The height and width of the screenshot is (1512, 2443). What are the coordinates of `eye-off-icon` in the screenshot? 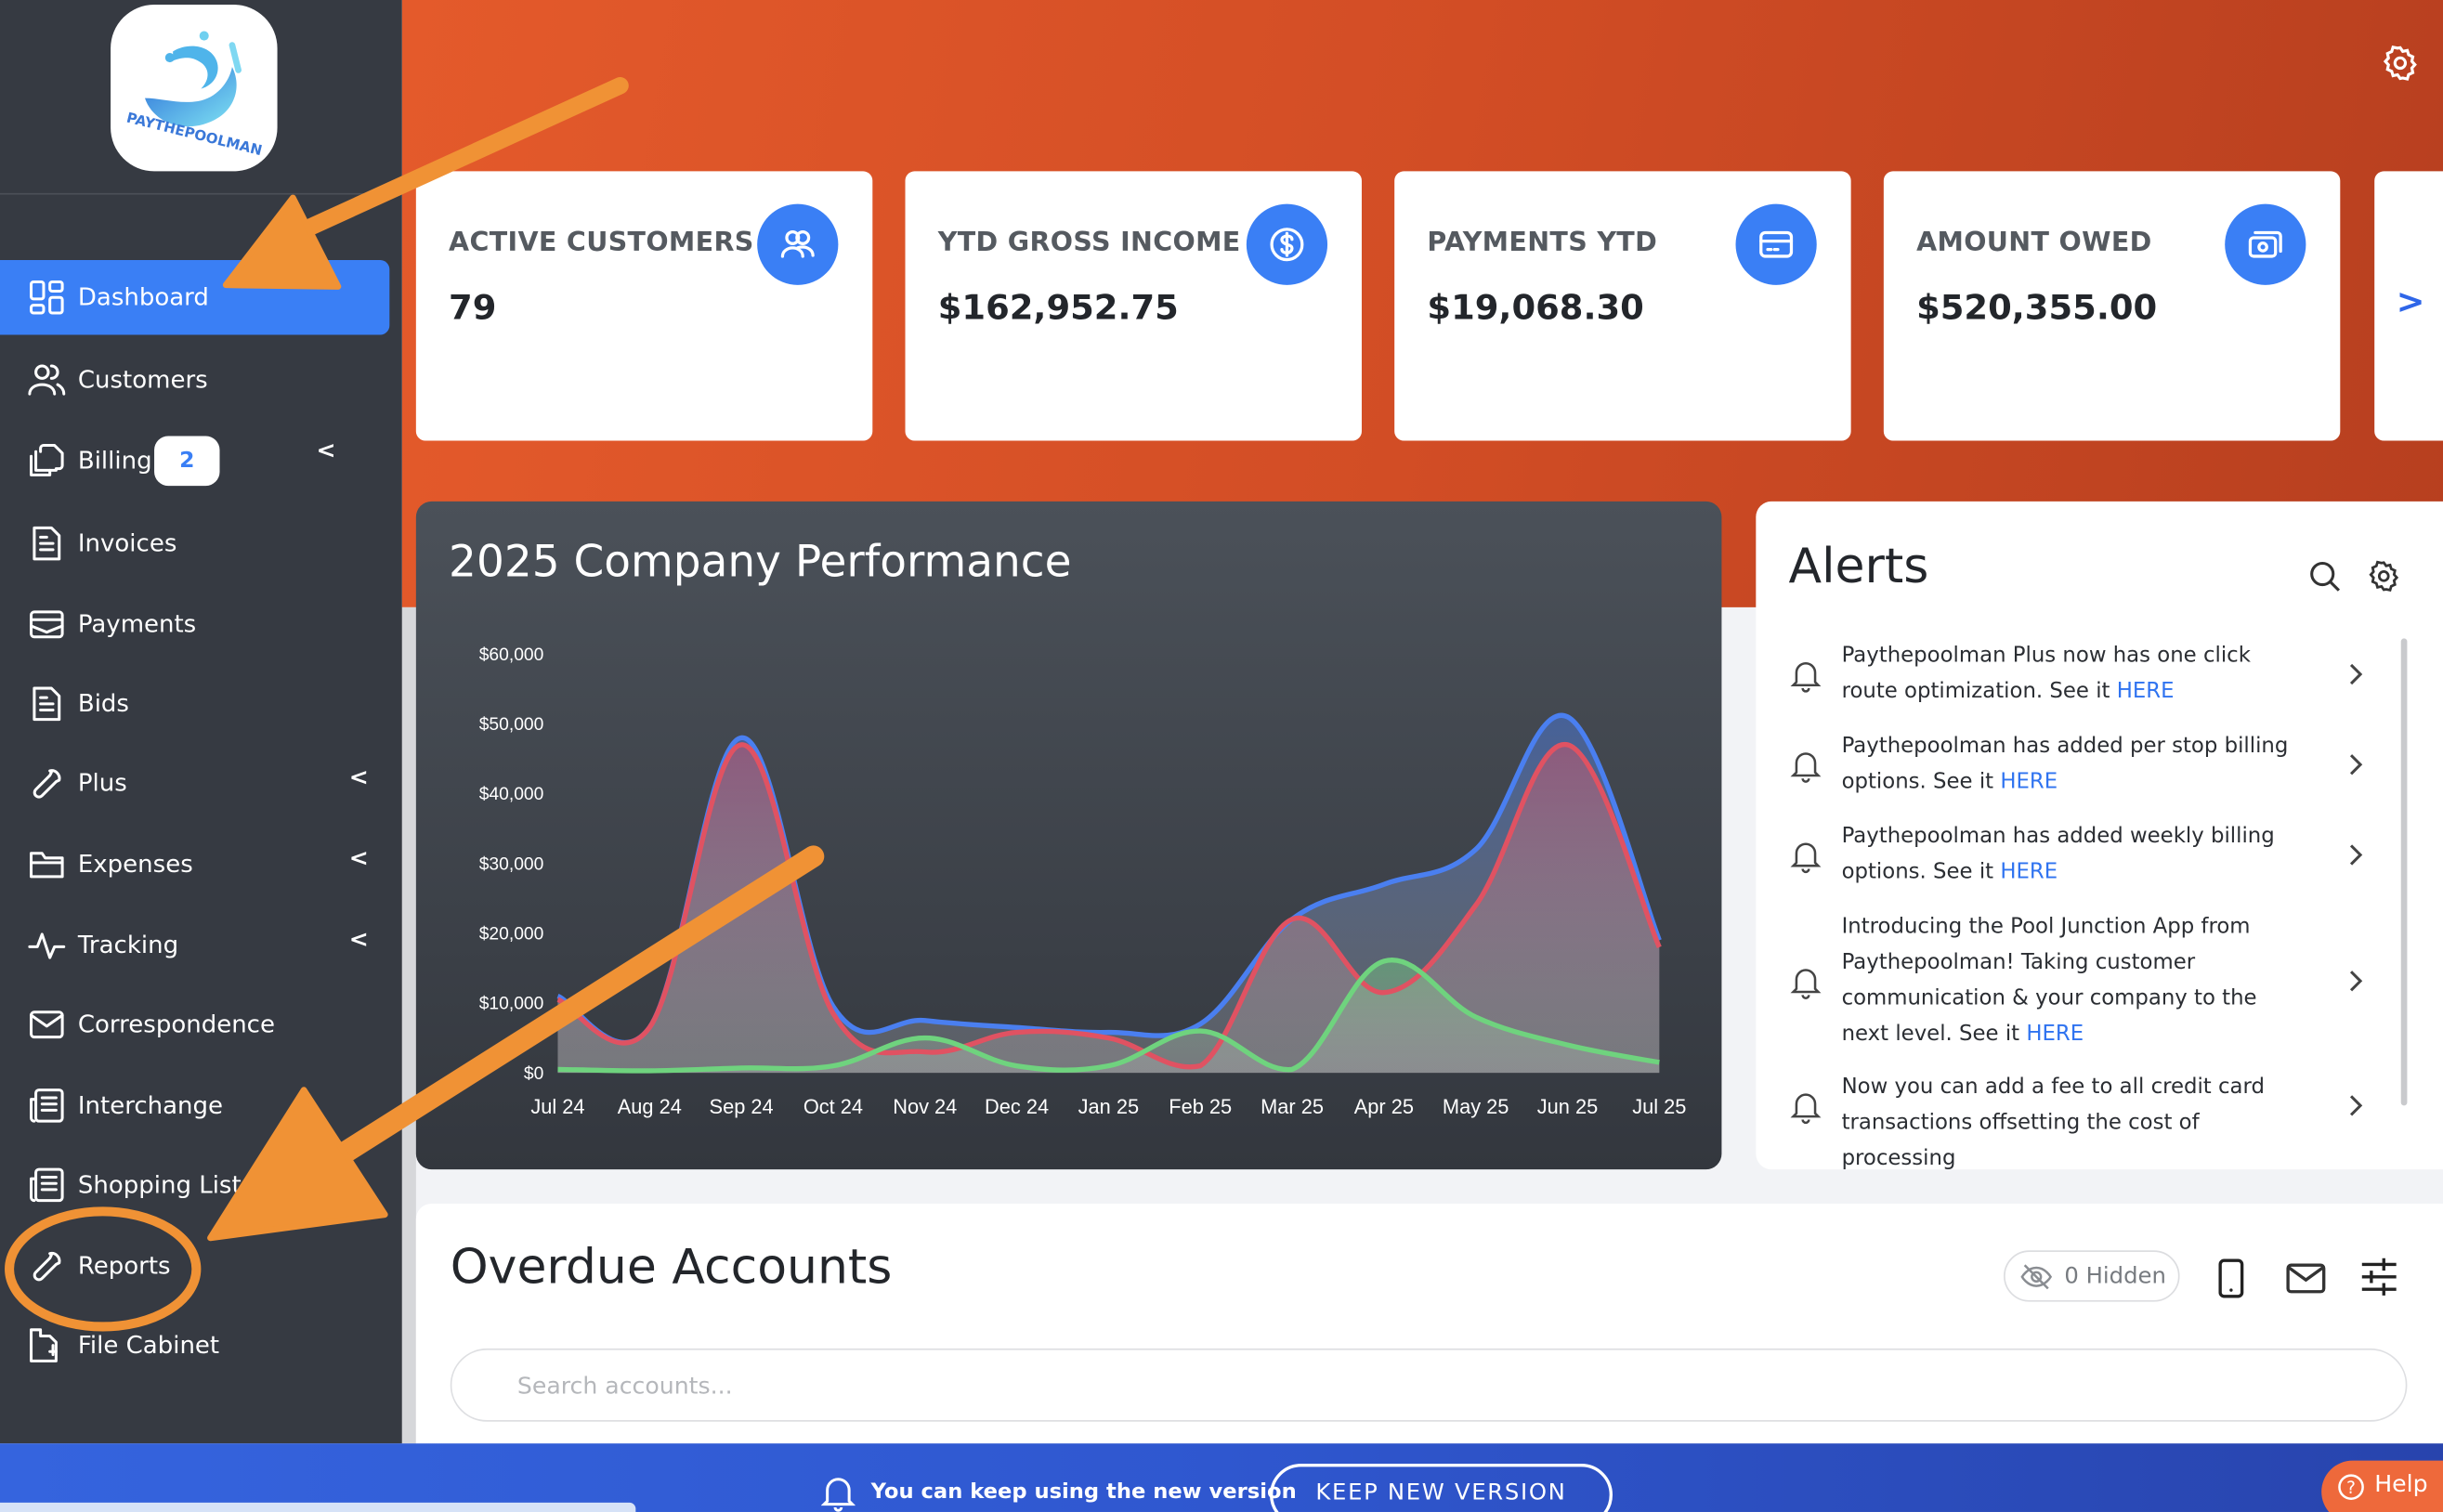 It's located at (2037, 1276).